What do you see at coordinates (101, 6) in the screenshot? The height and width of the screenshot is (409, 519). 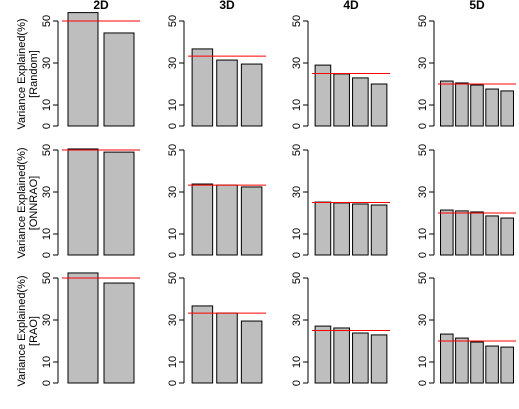 I see `column-header: 2D` at bounding box center [101, 6].